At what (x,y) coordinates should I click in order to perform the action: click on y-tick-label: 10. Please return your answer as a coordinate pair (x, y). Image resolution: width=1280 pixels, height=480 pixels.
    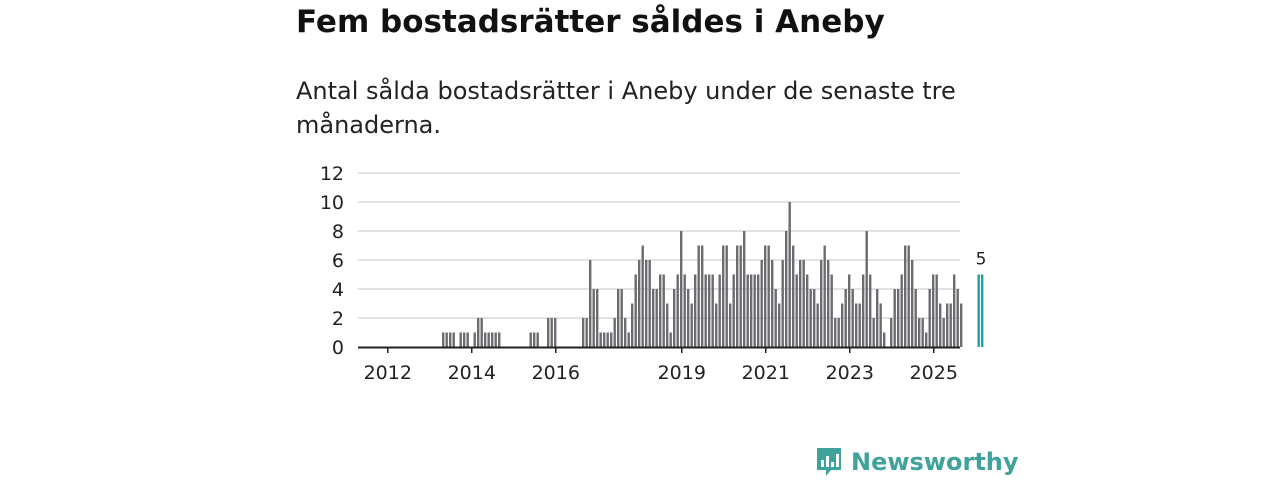
    Looking at the image, I should click on (332, 203).